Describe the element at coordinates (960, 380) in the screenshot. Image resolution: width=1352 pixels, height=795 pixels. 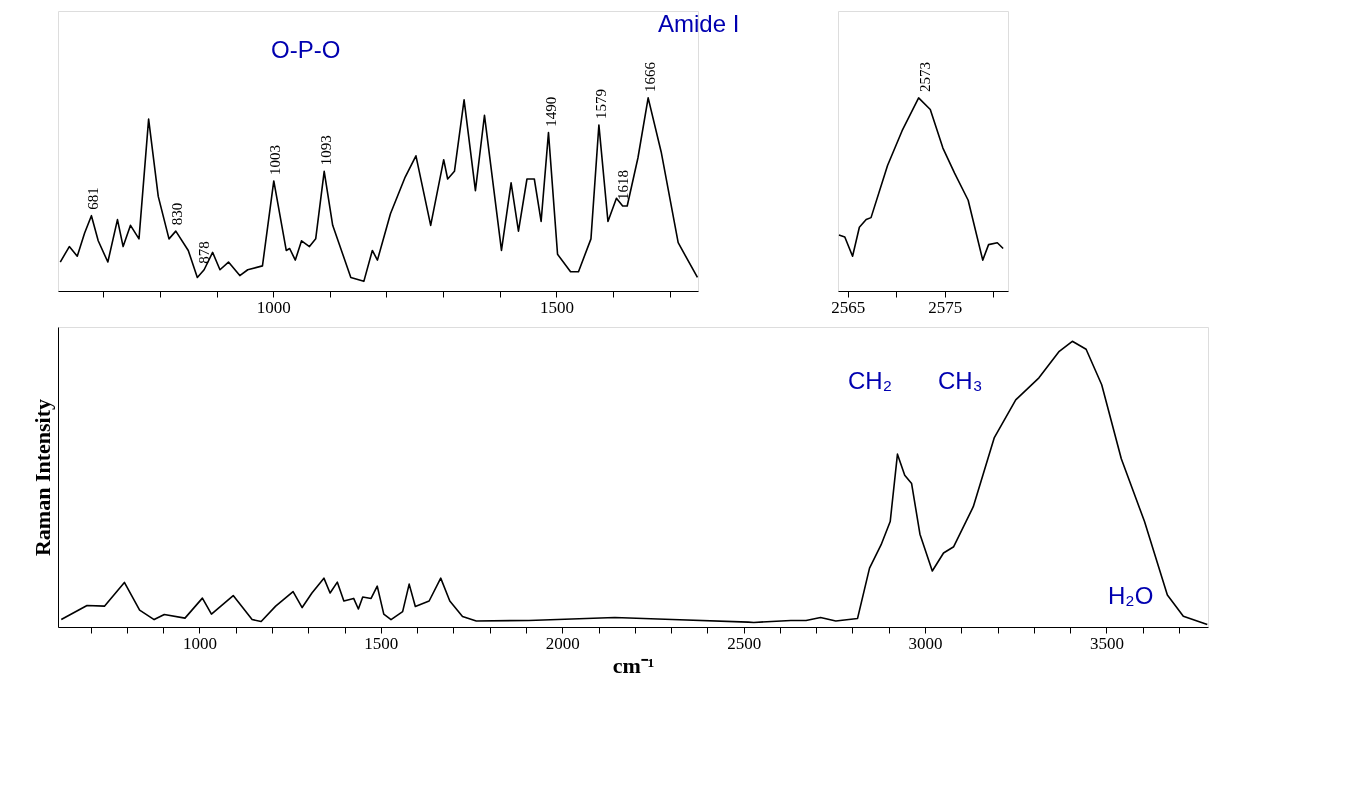
I see `annotation: CH₃` at that location.